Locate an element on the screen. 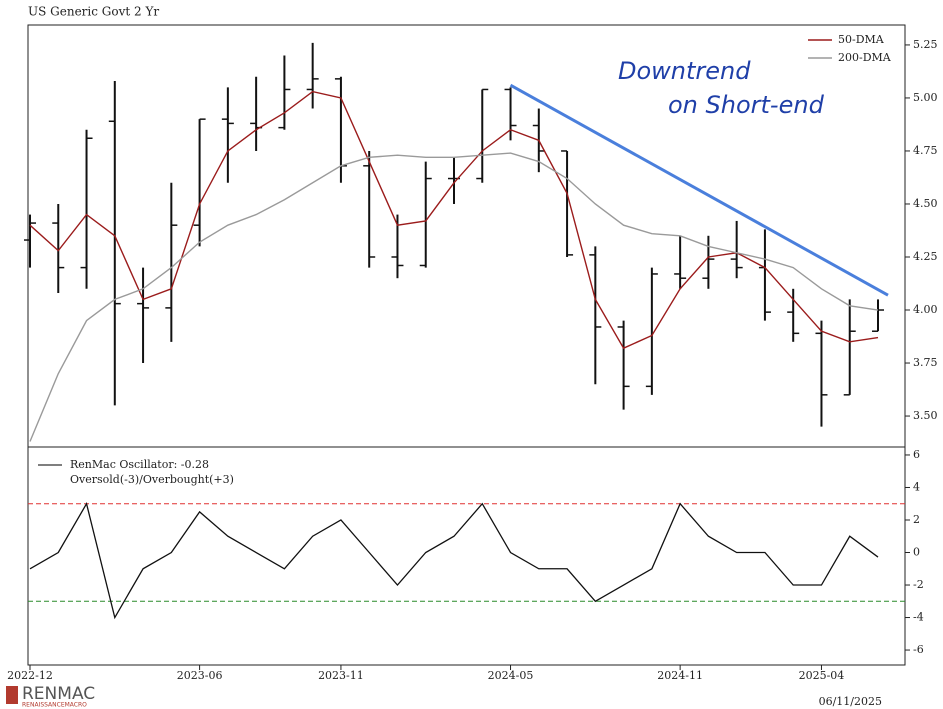 This screenshot has height=709, width=943. legend-label: 200-DMA is located at coordinates (865, 57).